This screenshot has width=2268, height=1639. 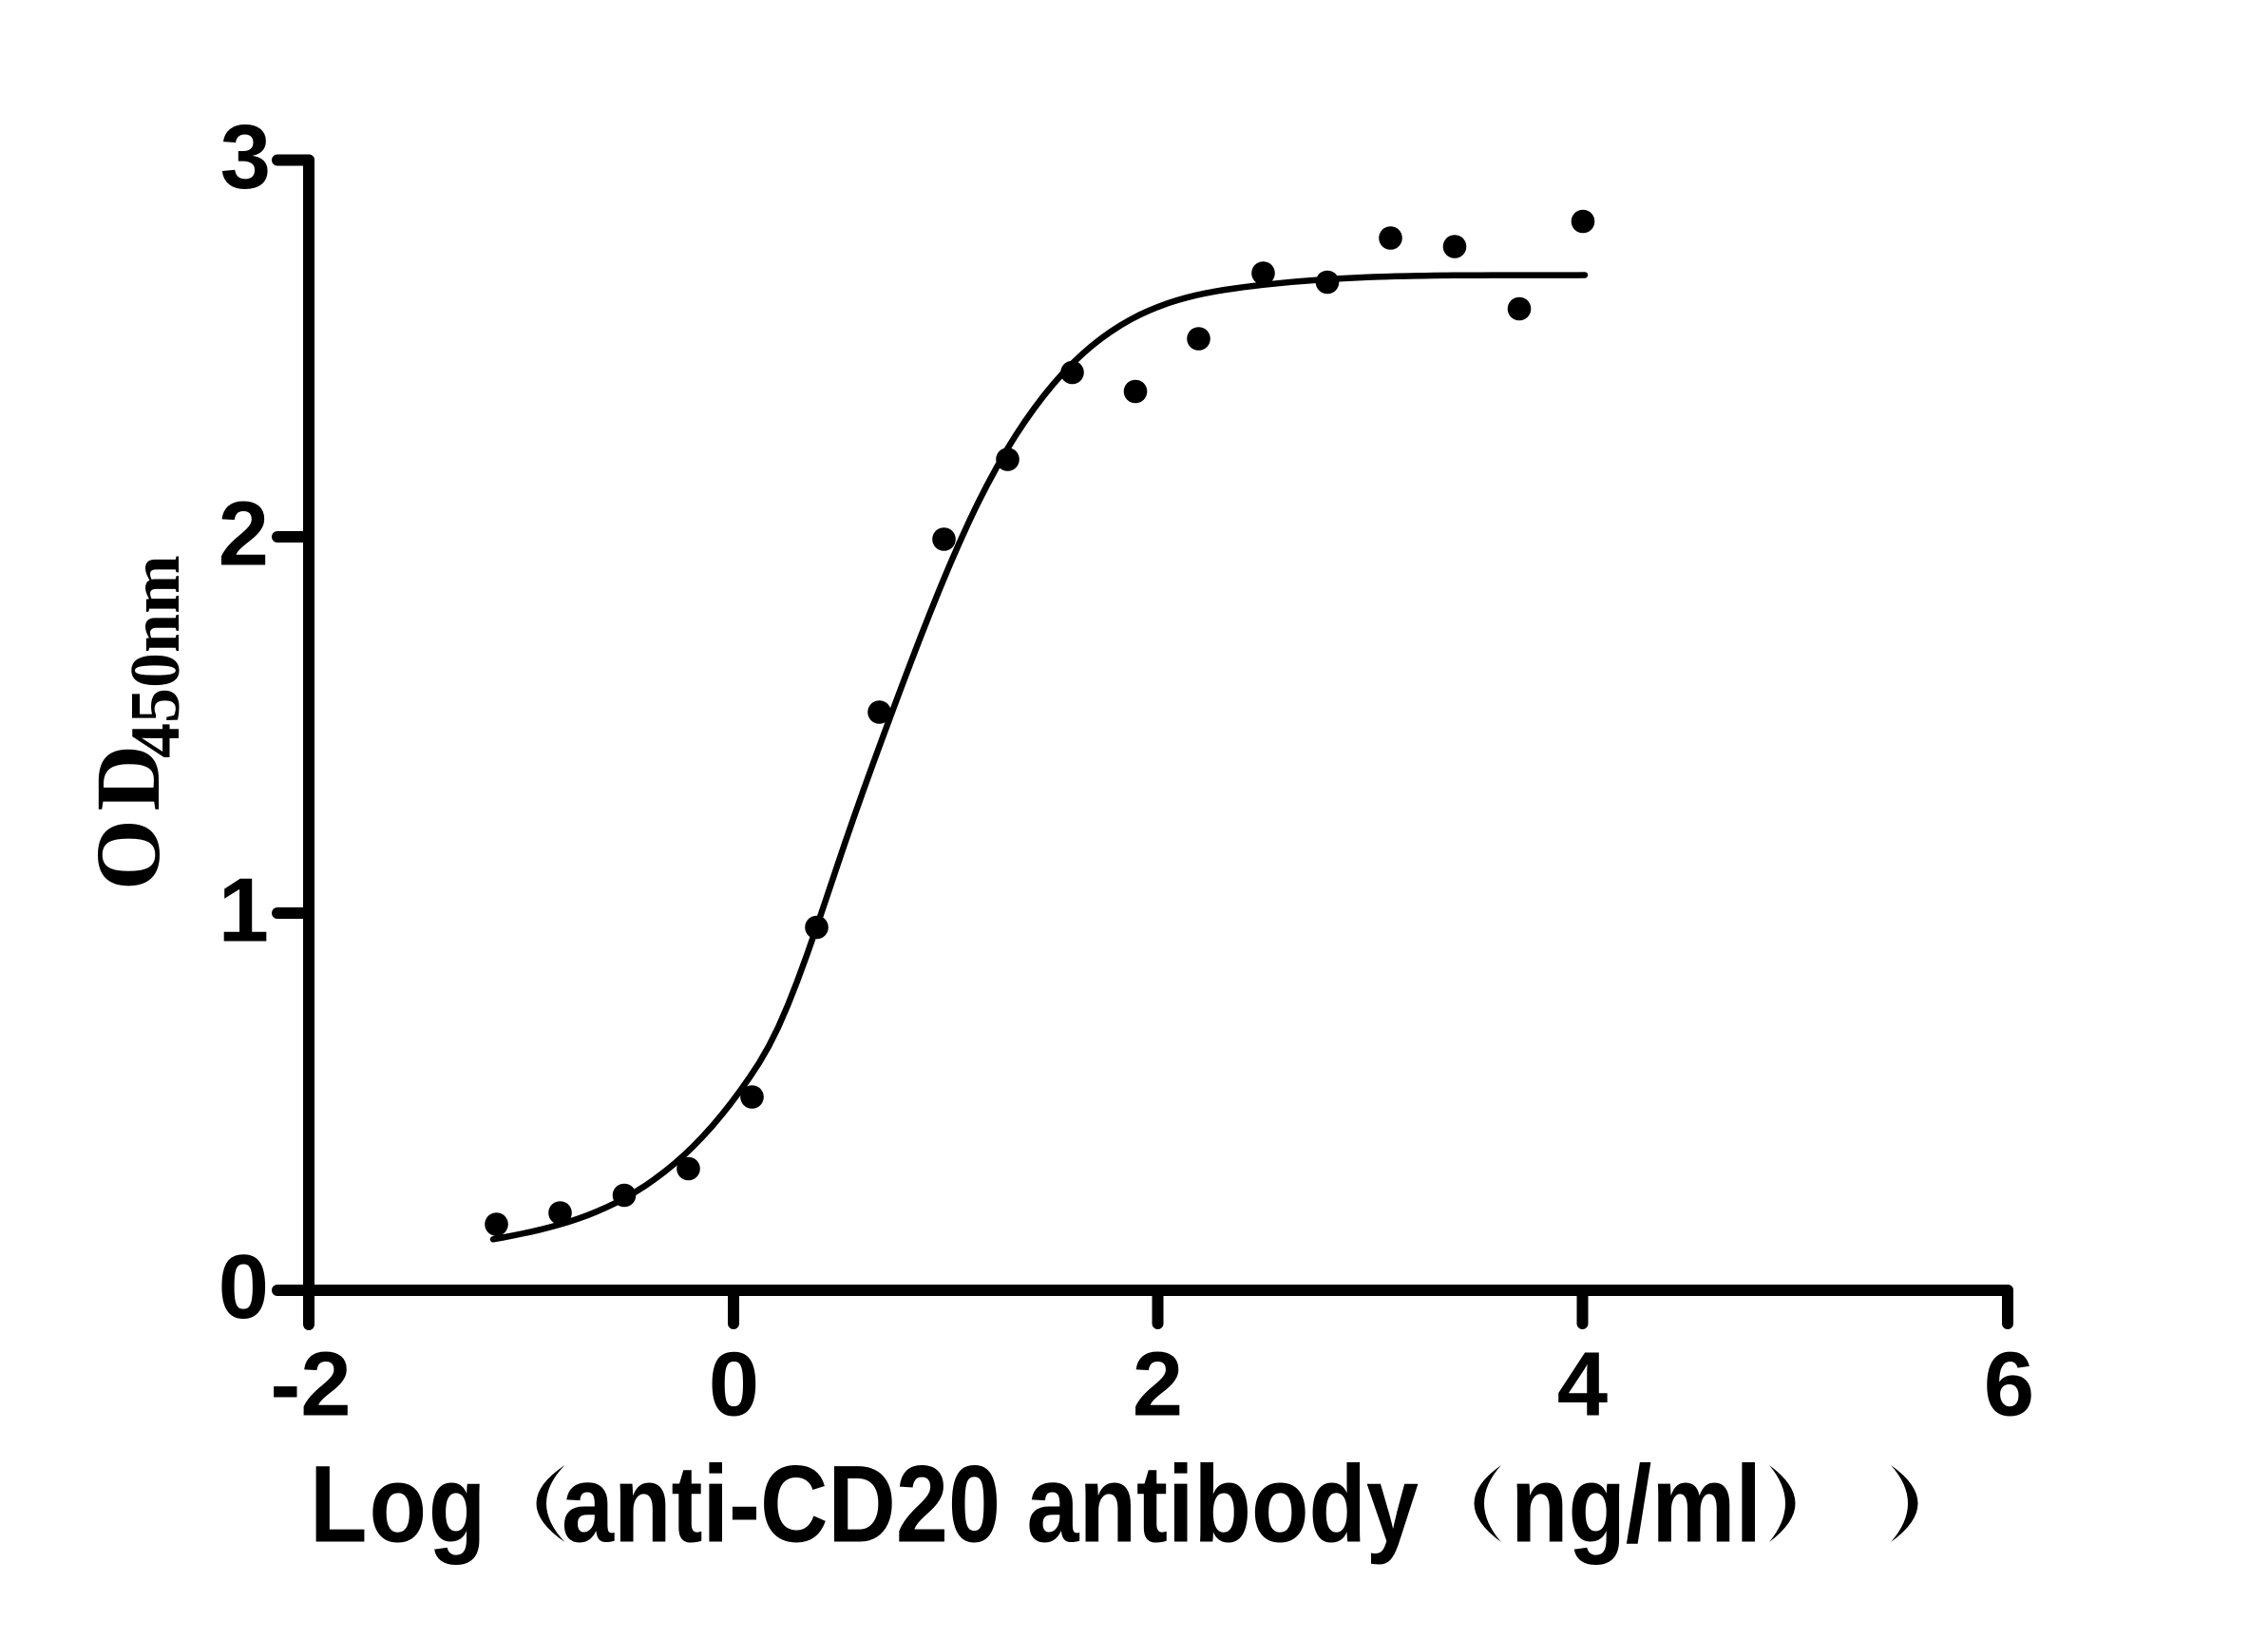 I want to click on svg-text: Log, so click(x=398, y=1504).